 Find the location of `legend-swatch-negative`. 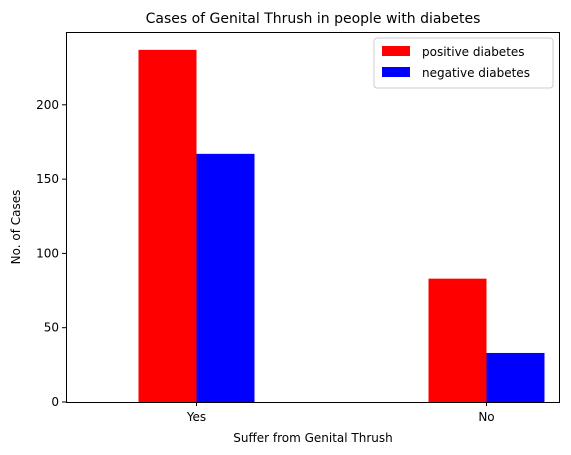

legend-swatch-negative is located at coordinates (396, 72).